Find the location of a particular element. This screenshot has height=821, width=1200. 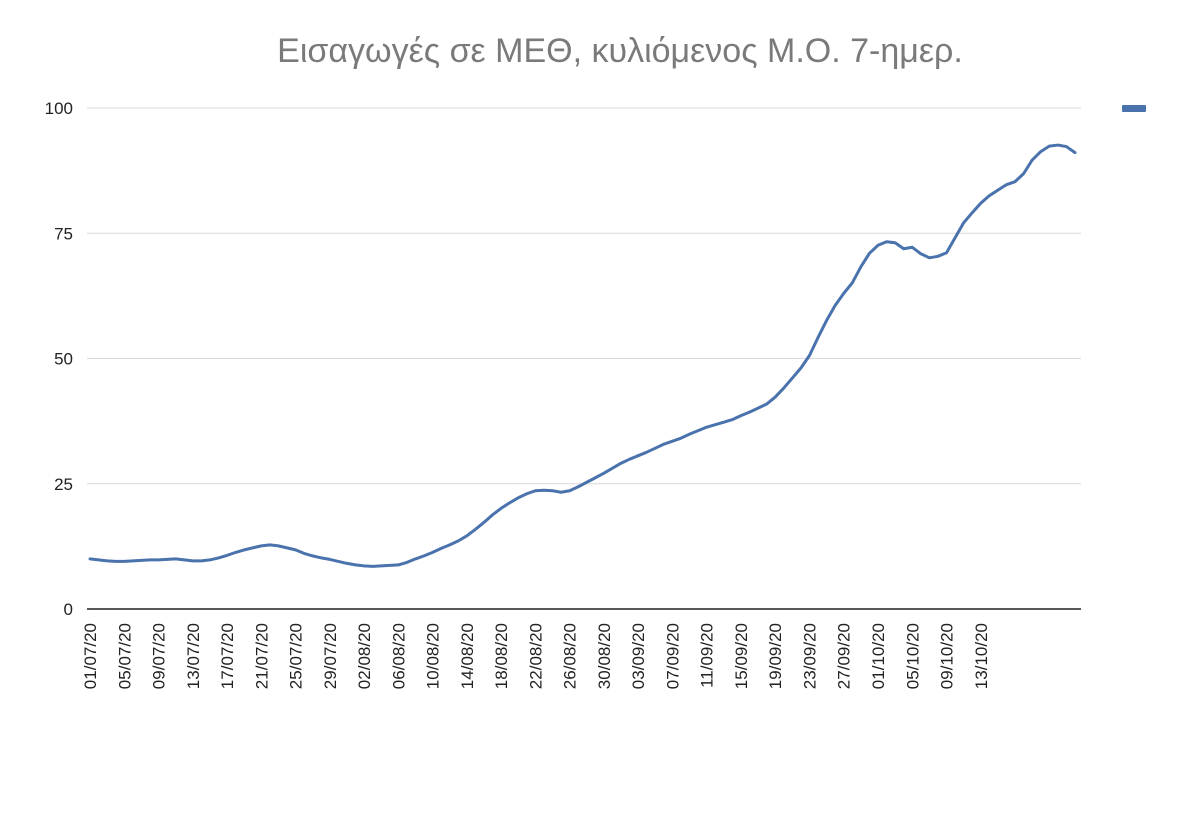

x-tick-label: 15/09/20 is located at coordinates (741, 656).